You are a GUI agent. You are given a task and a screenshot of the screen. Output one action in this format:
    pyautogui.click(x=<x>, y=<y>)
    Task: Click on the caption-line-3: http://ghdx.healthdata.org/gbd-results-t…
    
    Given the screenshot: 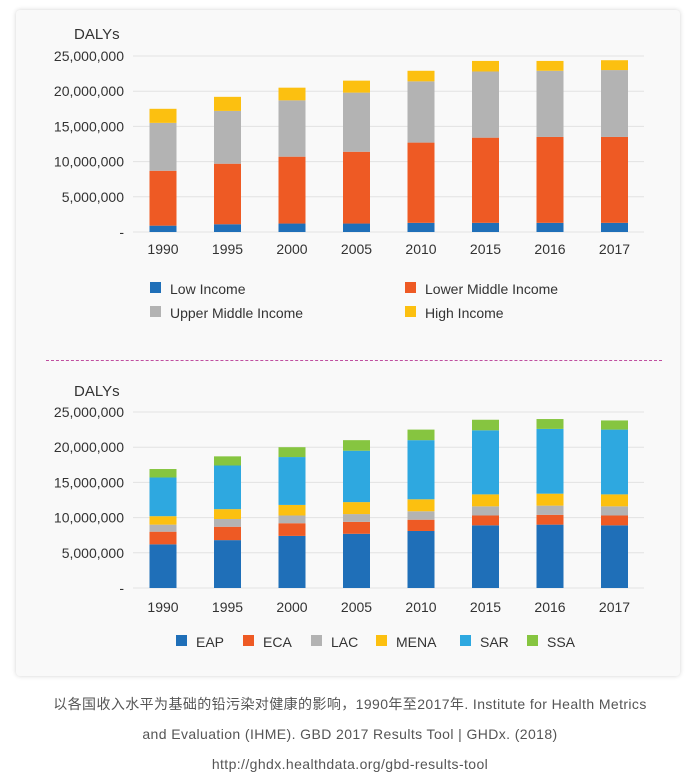 What is the action you would take?
    pyautogui.click(x=350, y=764)
    